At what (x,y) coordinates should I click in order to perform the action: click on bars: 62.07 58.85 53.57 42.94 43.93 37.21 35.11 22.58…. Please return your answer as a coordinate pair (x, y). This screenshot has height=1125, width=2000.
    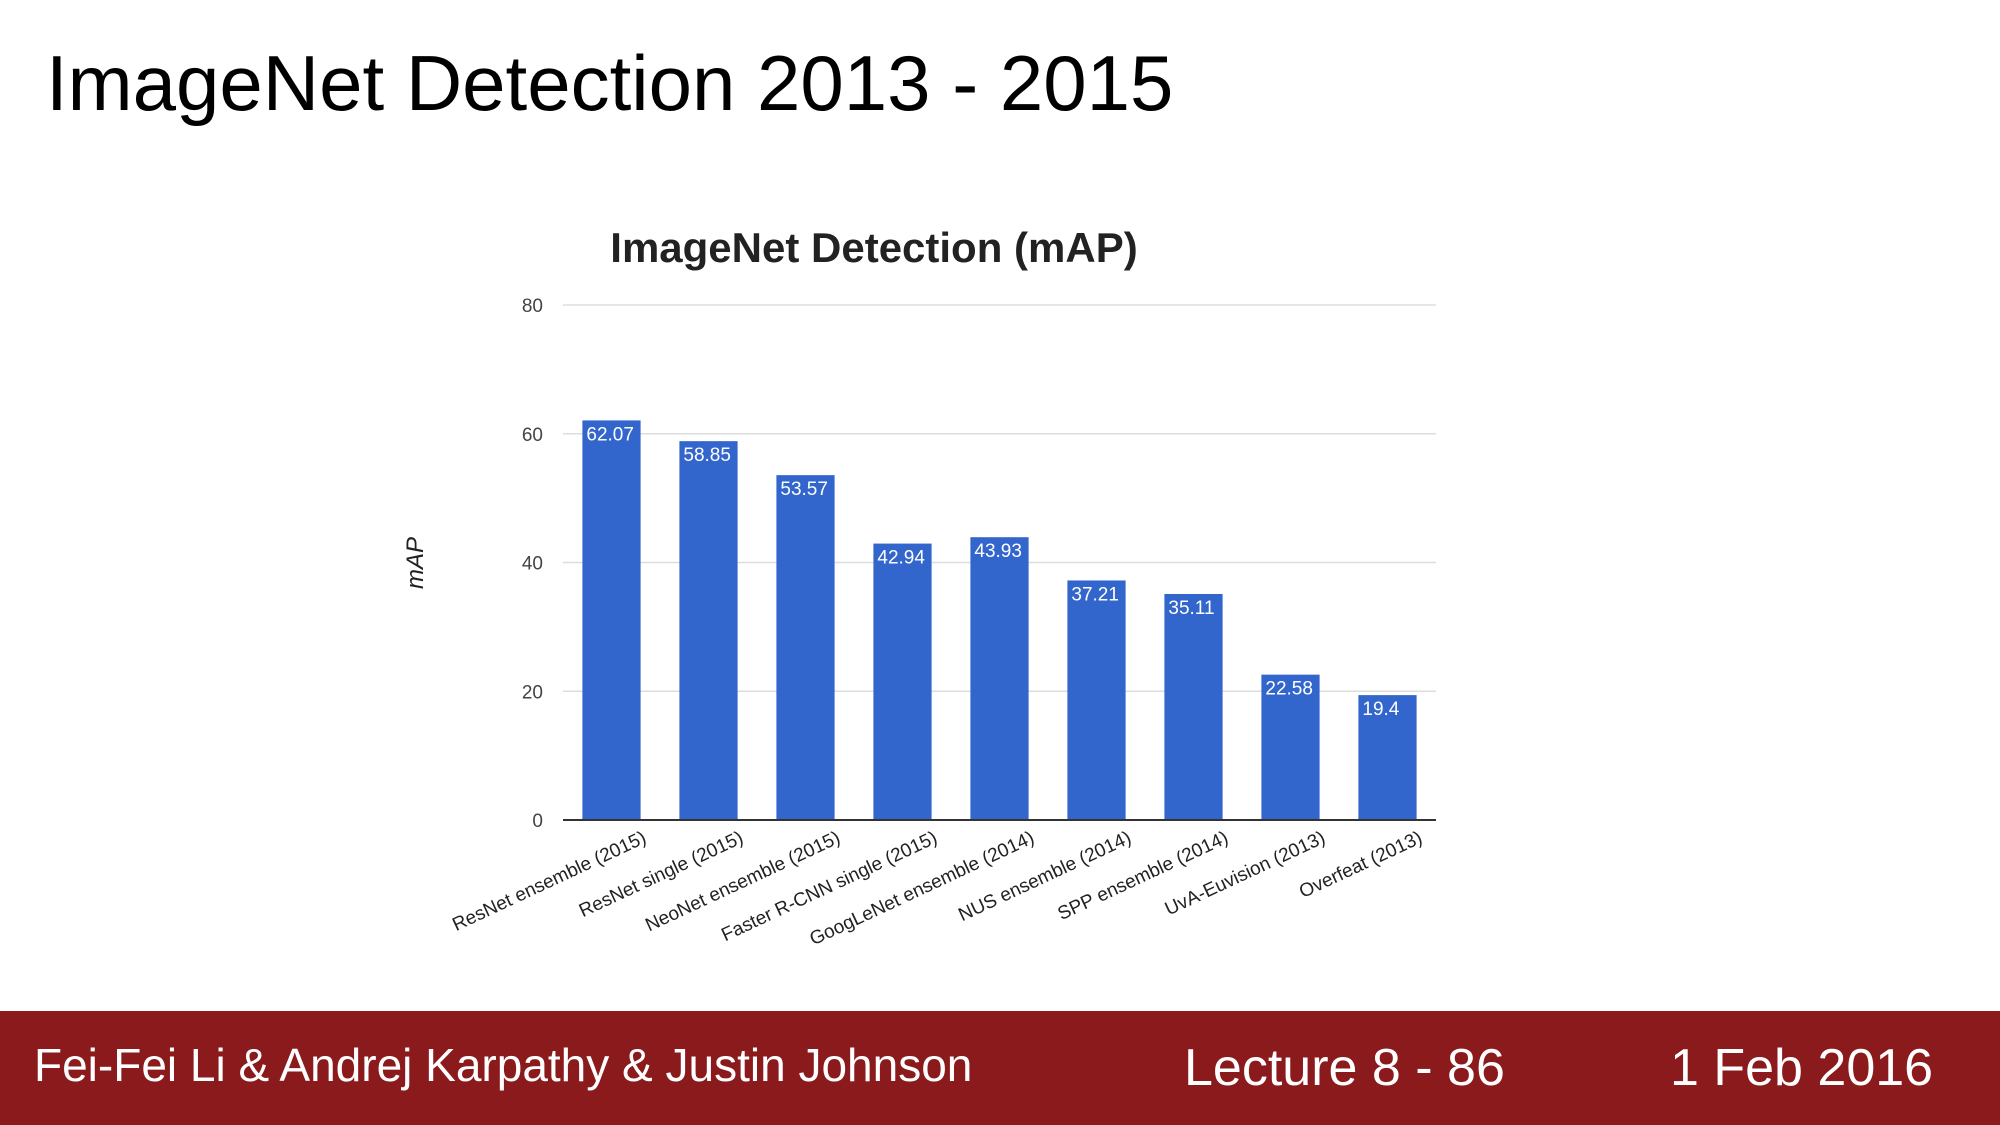
    Looking at the image, I should click on (999, 620).